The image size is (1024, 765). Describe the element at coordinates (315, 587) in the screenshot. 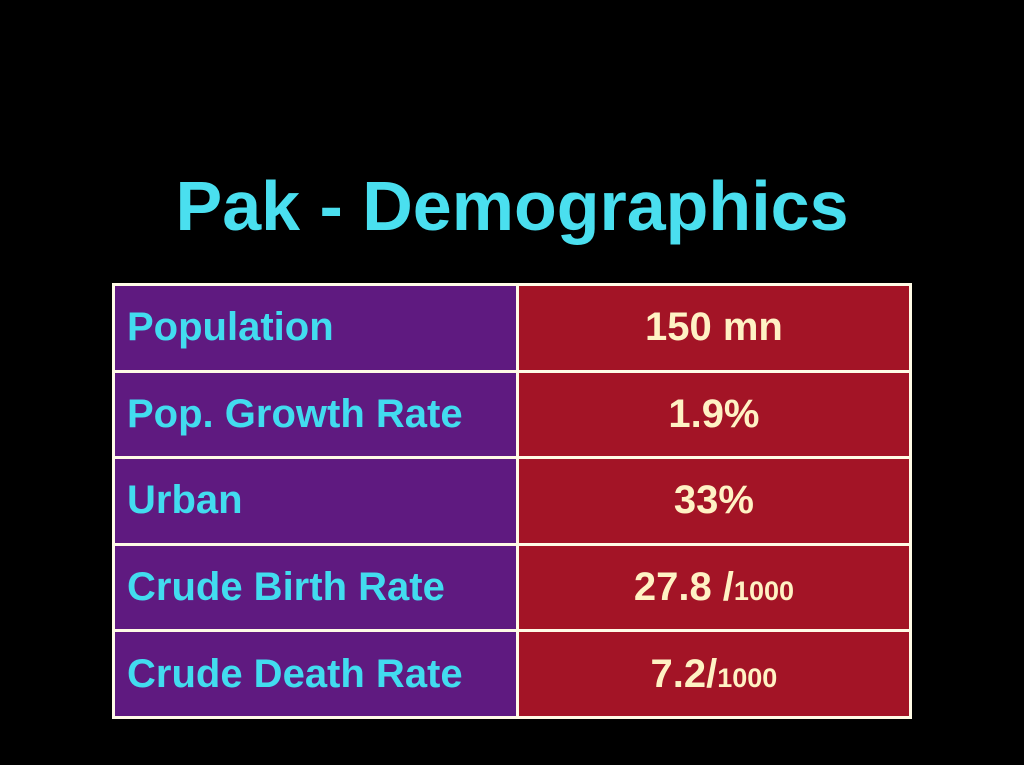

I see `row-label: Crude Birth Rate` at that location.